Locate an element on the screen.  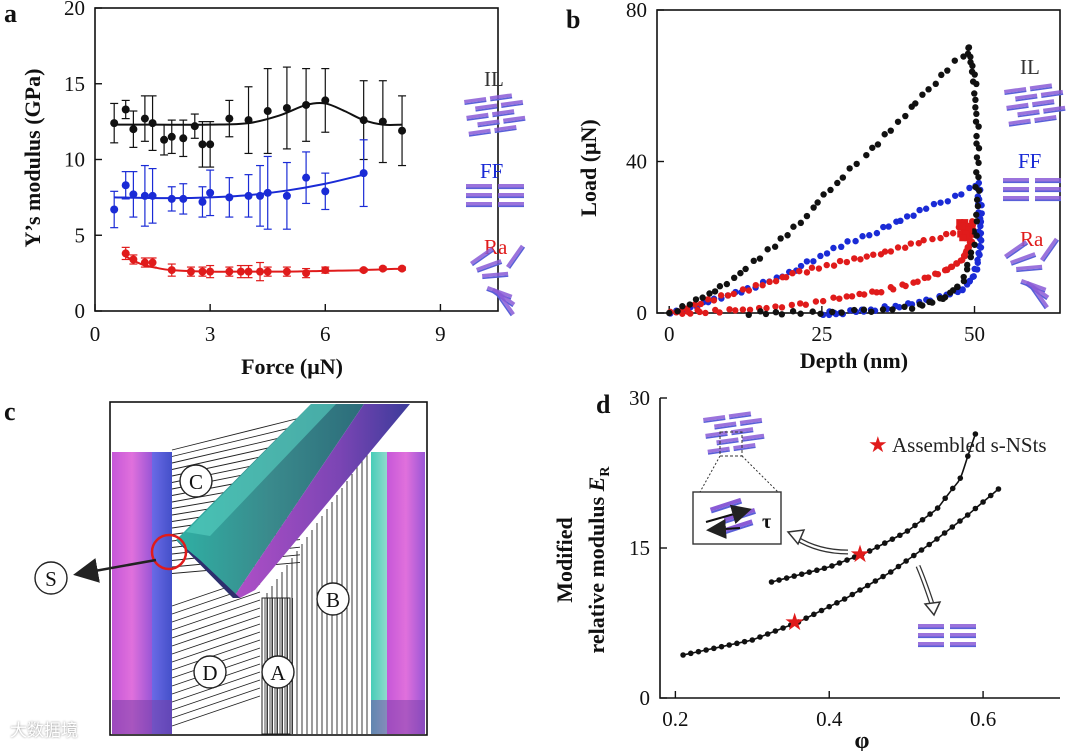
right-bar-teal is located at coordinates (379, 593).